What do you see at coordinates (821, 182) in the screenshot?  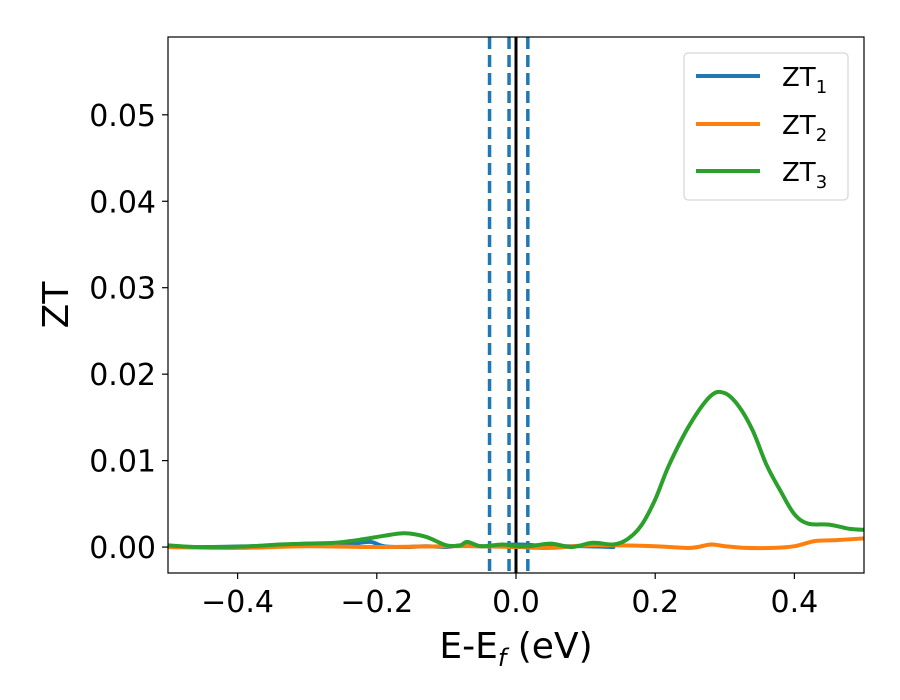 I see `legend-label-zt3-sub: 3` at bounding box center [821, 182].